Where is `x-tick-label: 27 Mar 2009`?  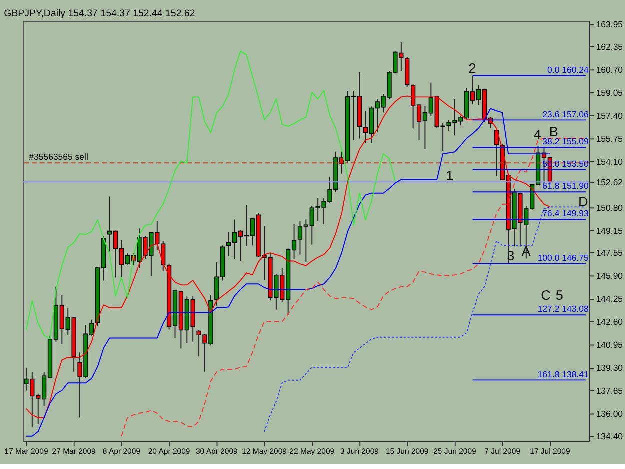 x-tick-label: 27 Mar 2009 is located at coordinates (74, 451).